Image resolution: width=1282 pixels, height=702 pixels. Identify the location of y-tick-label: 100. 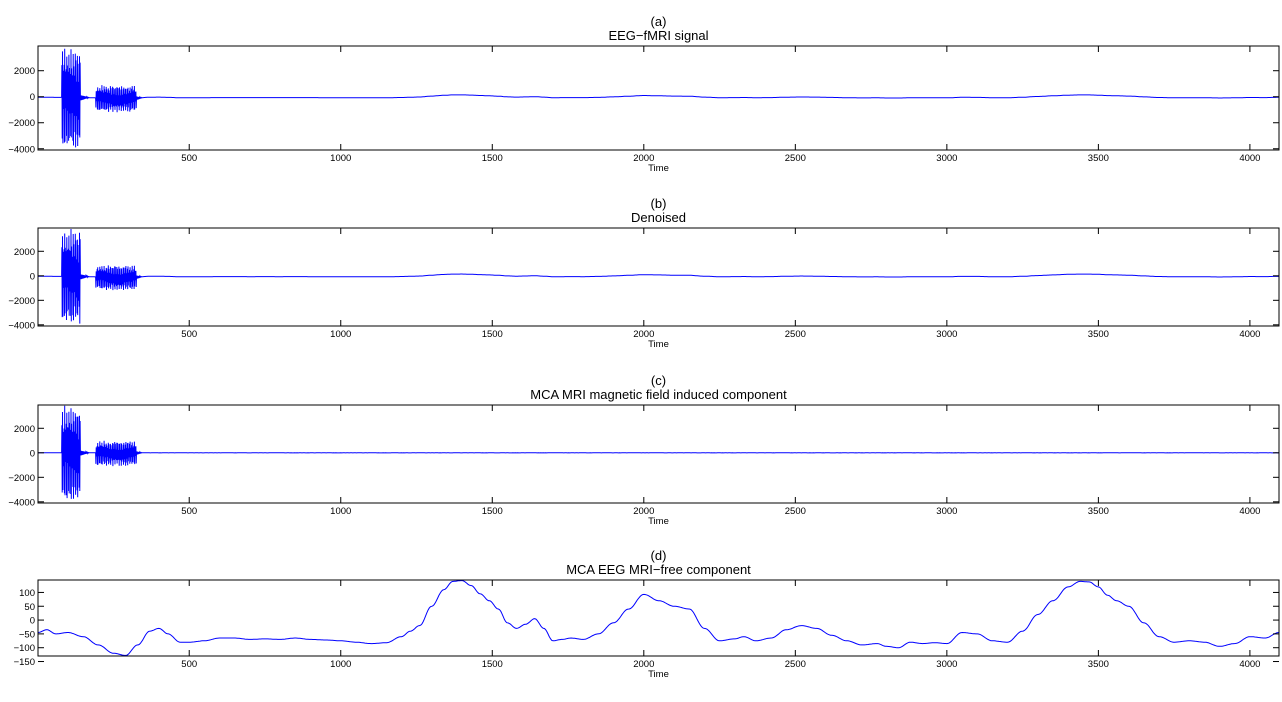
(27, 593).